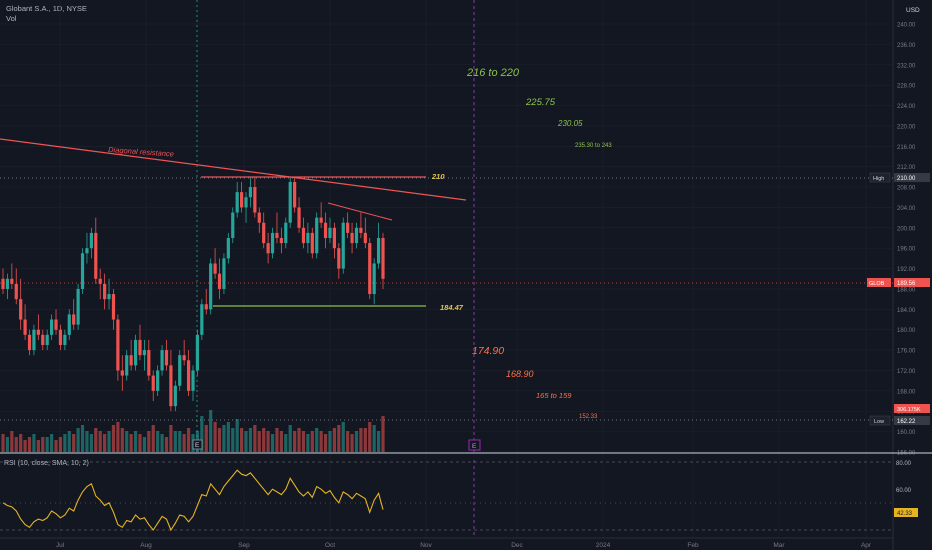 Image resolution: width=932 pixels, height=550 pixels. What do you see at coordinates (46, 8) in the screenshot?
I see `chart-title: Globant S.A., 1D, NYSE` at bounding box center [46, 8].